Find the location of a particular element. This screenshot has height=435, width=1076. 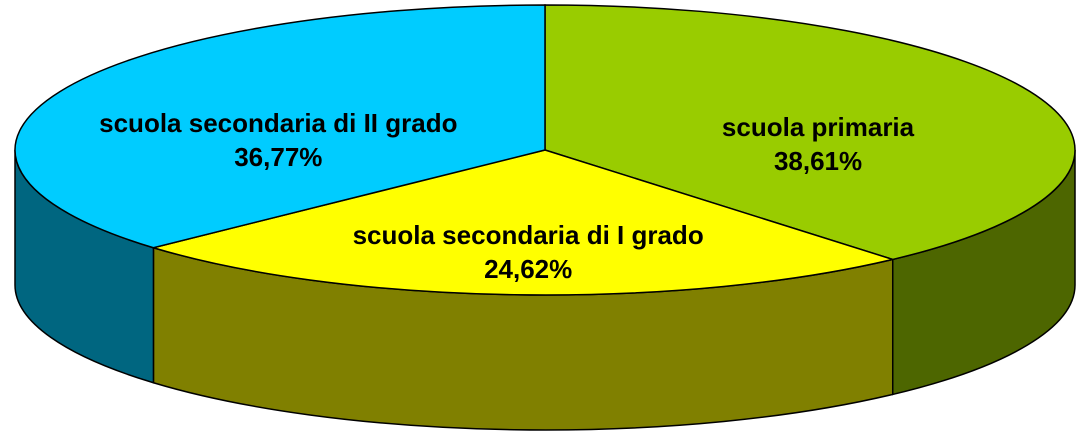

value-label: 36,77% is located at coordinates (278, 156).